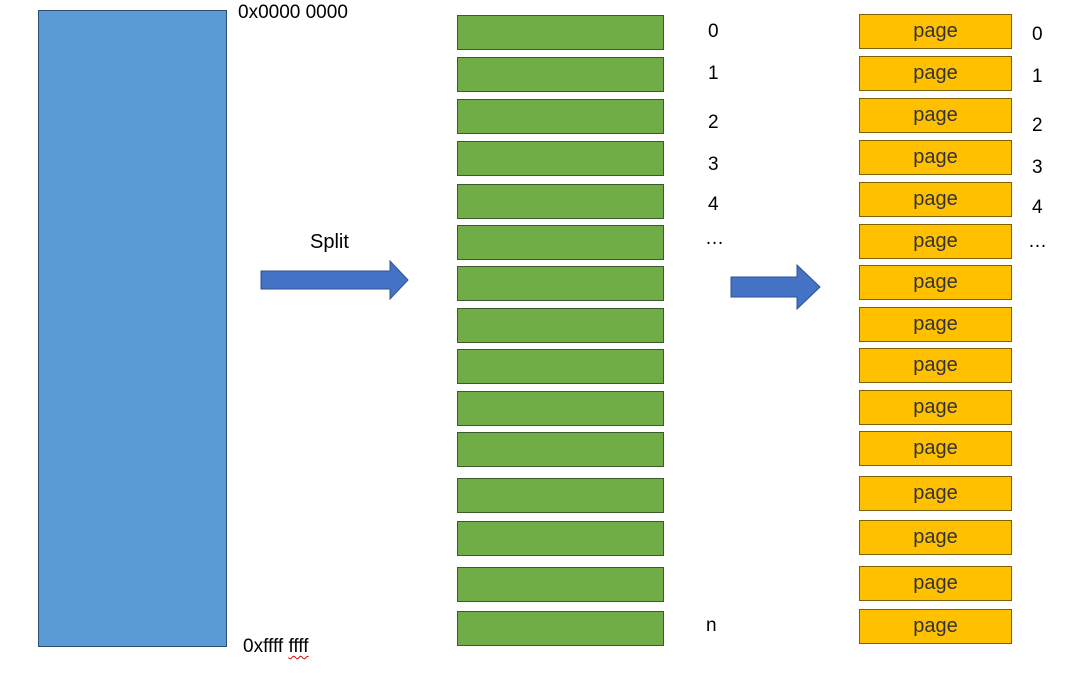 This screenshot has width=1074, height=680. Describe the element at coordinates (713, 164) in the screenshot. I see `segment-index: 3` at that location.